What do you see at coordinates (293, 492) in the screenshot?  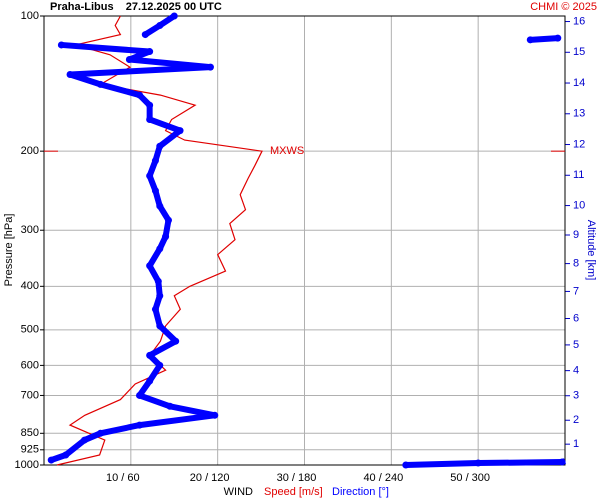 I see `legend-entry: Speed [m/s]` at bounding box center [293, 492].